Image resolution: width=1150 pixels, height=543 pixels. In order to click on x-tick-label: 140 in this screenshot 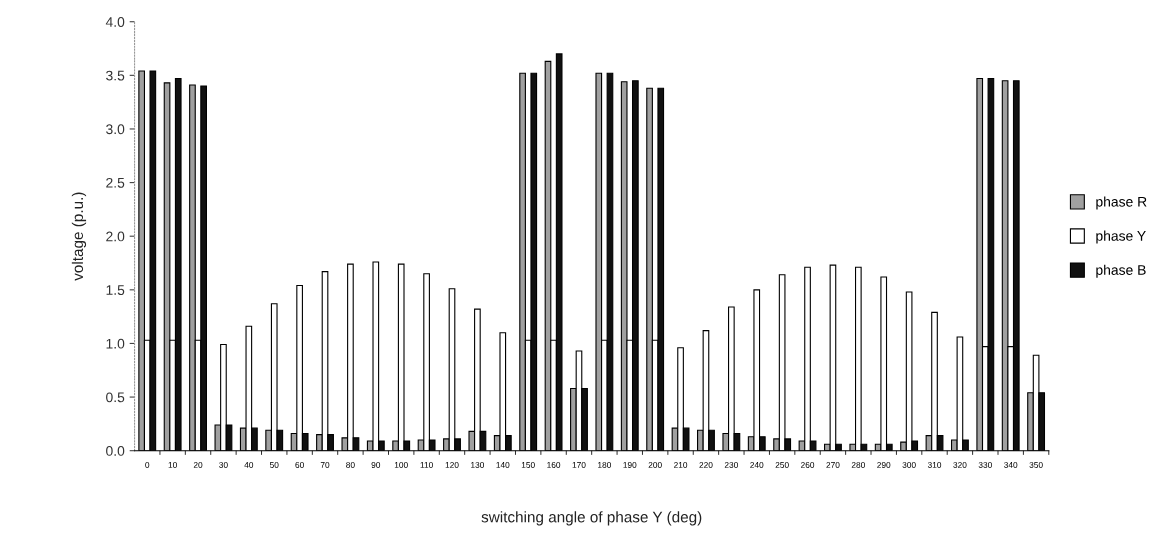, I will do `click(503, 465)`.